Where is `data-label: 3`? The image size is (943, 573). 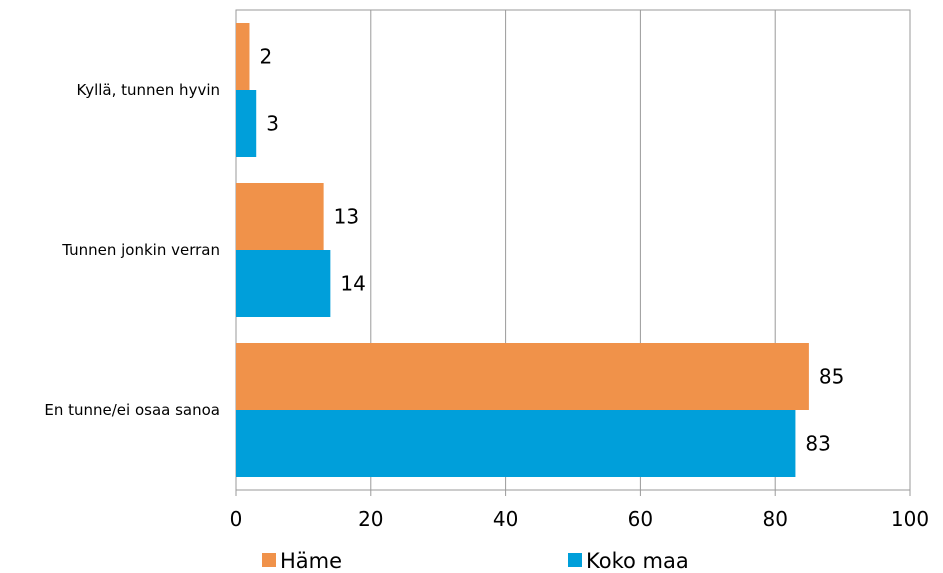 data-label: 3 is located at coordinates (272, 124).